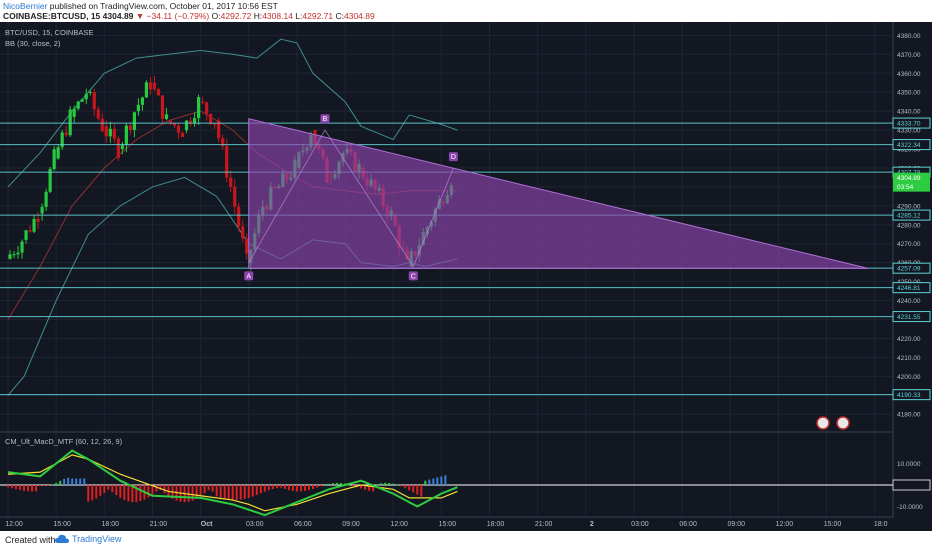 This screenshot has height=550, width=932. I want to click on ohlc-value: 4304.89, so click(359, 16).